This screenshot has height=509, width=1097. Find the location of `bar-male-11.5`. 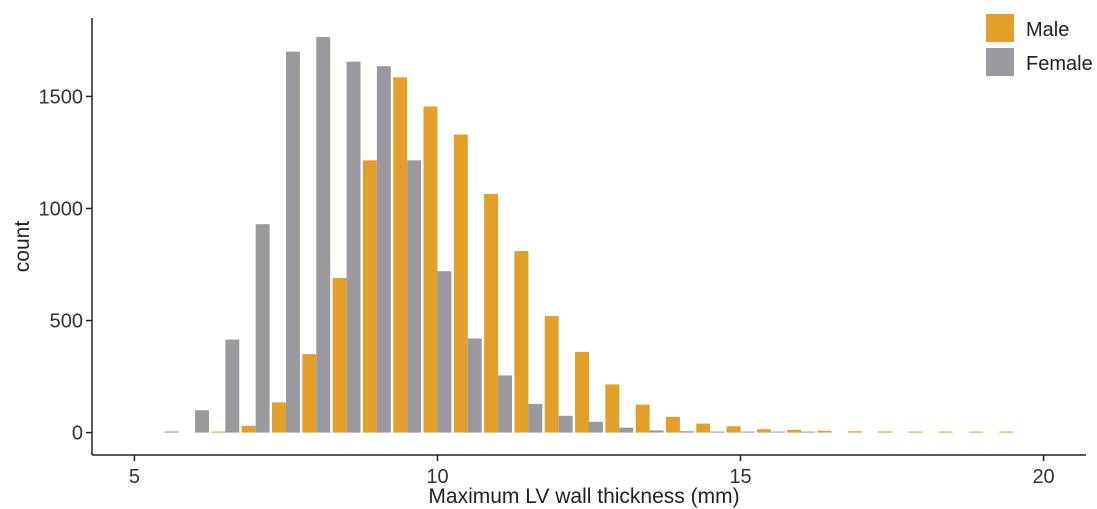

bar-male-11.5 is located at coordinates (521, 342).